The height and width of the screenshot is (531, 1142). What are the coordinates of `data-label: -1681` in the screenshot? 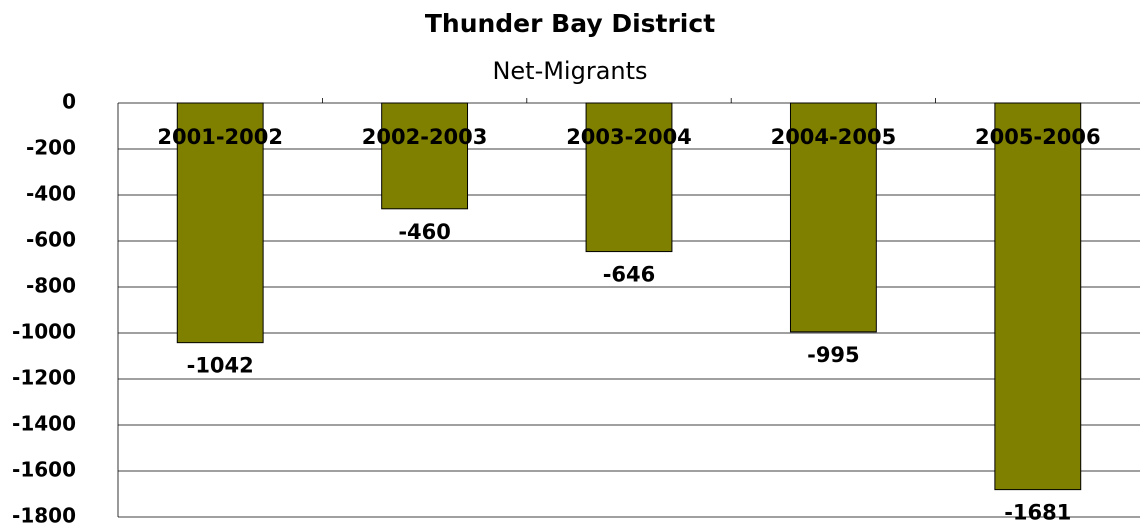 It's located at (1037, 513).